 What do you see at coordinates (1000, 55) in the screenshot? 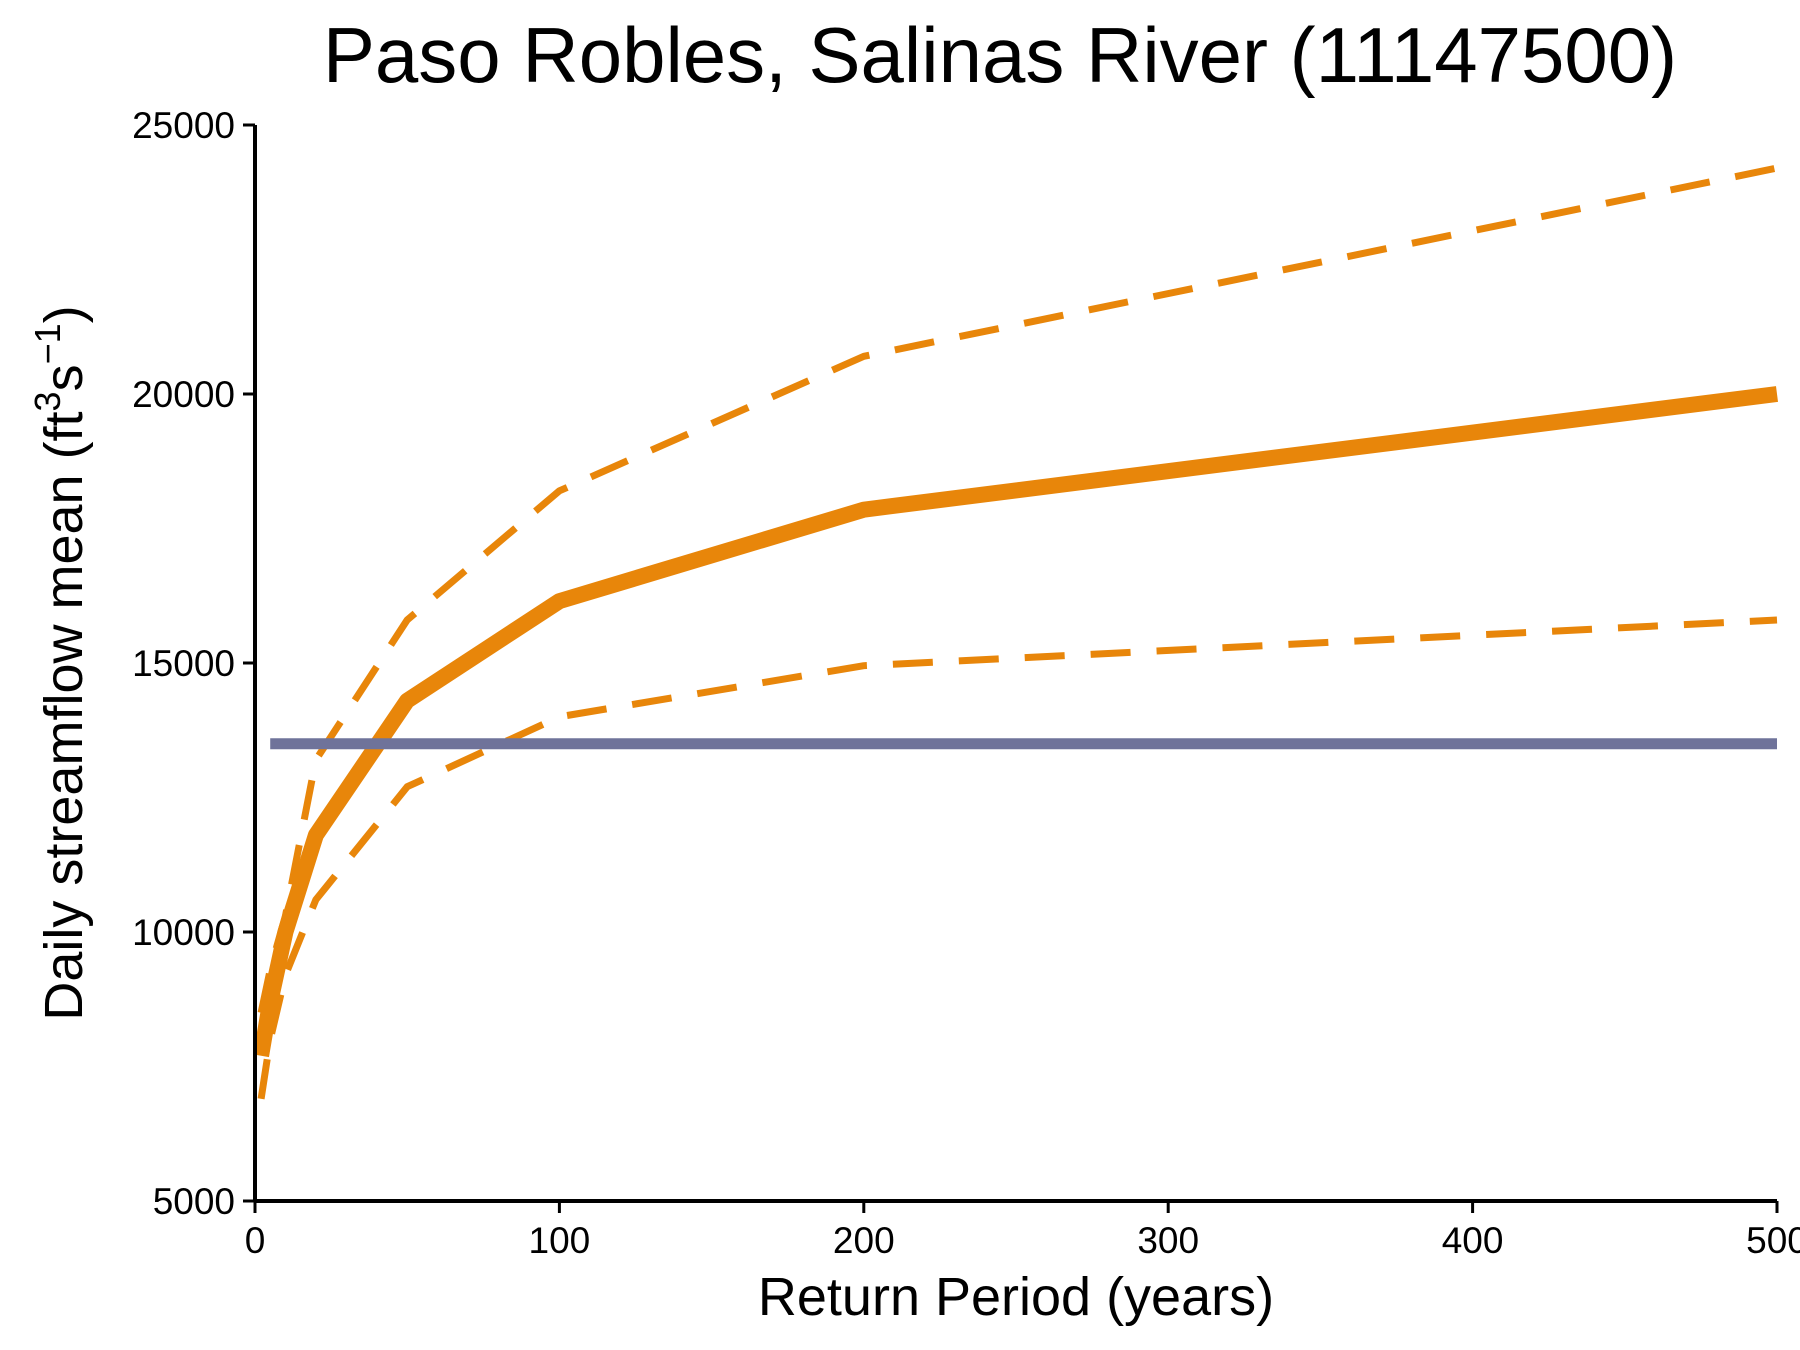
I see `chart-title: Paso Robles, Salinas River (11147500)` at bounding box center [1000, 55].